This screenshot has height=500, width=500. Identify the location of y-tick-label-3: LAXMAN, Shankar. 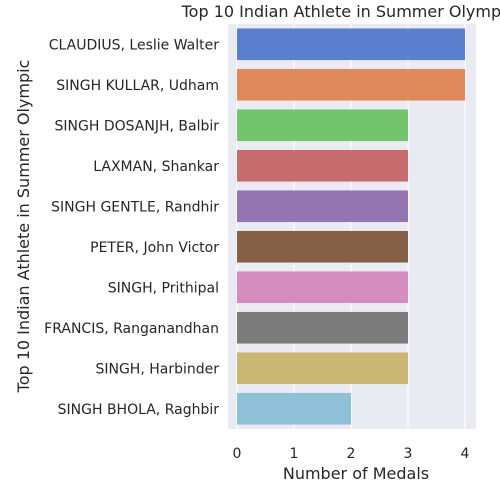
(156, 167).